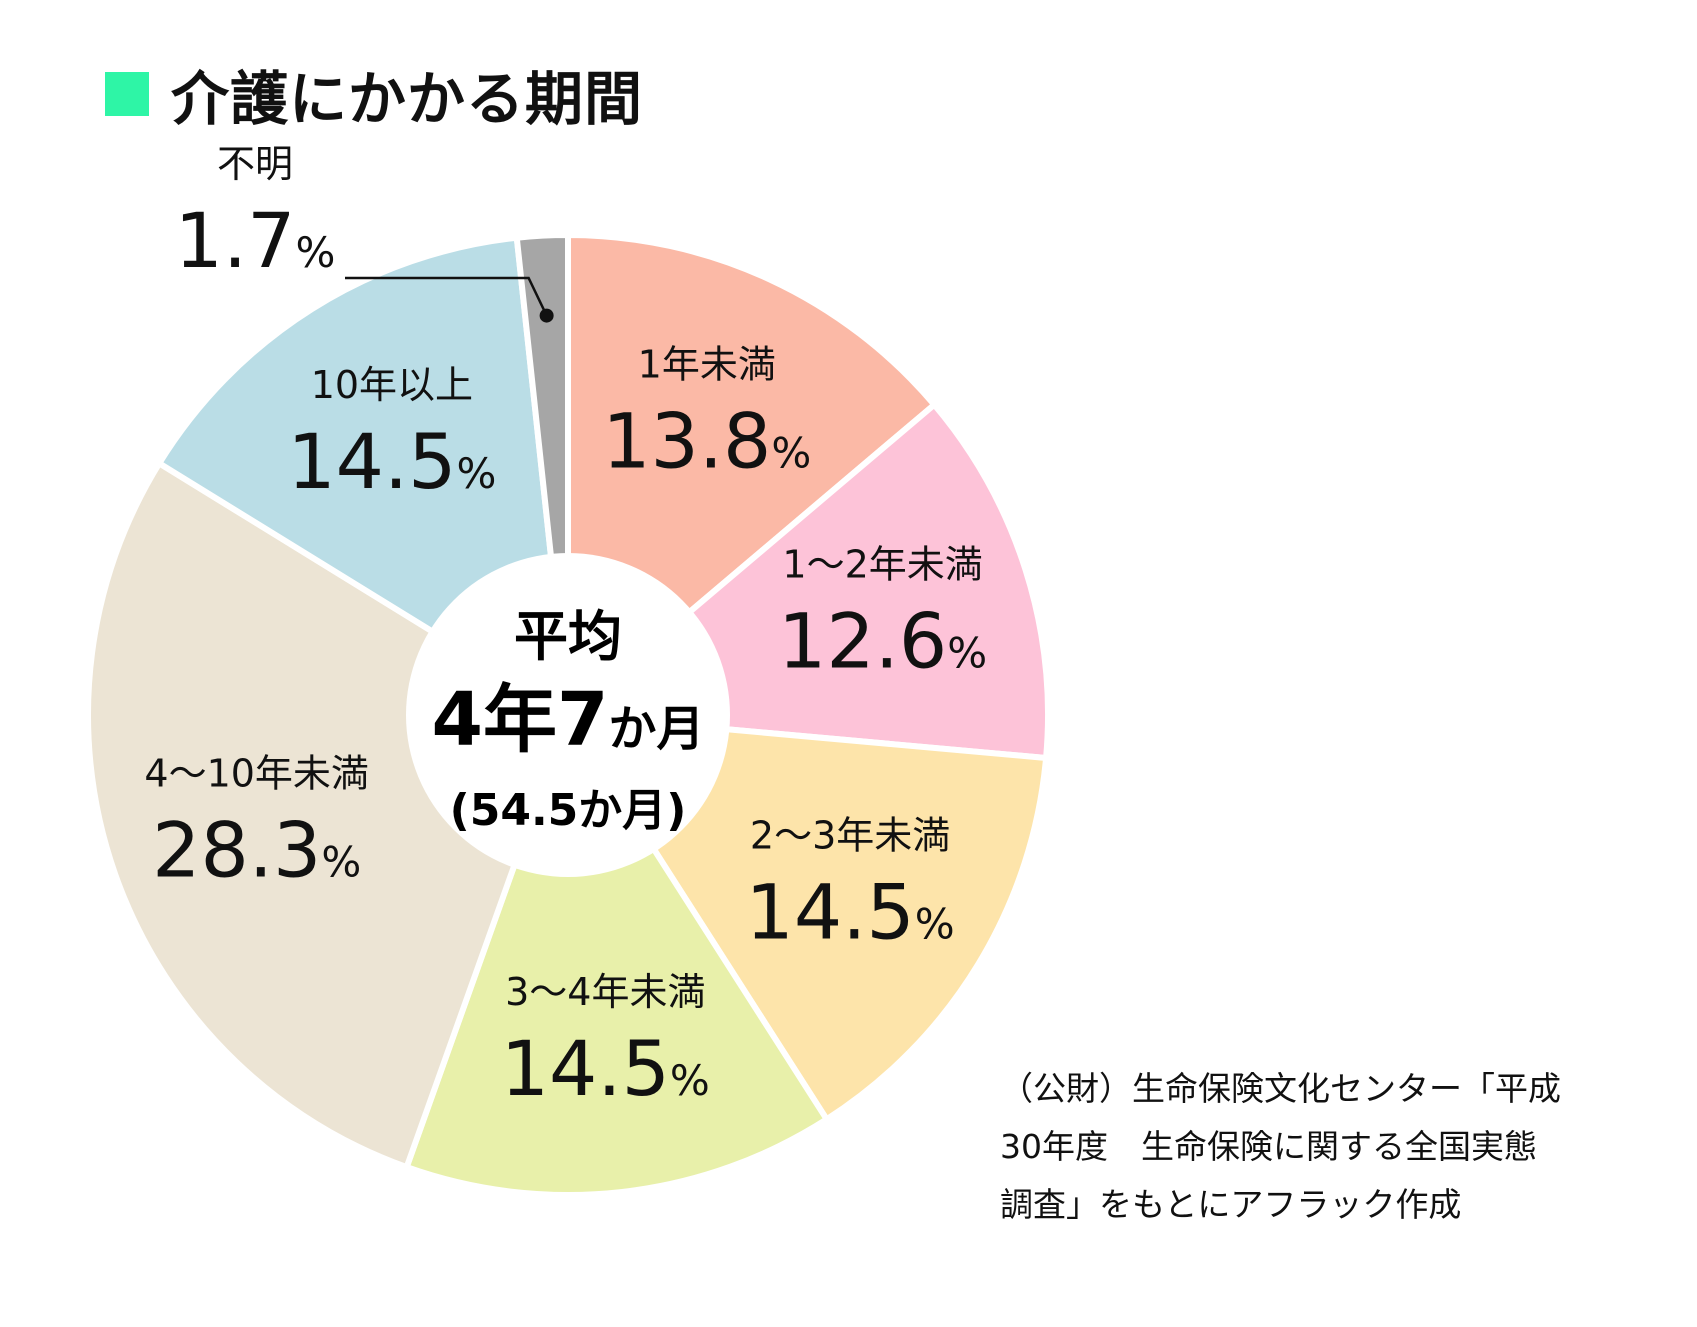 The width and height of the screenshot is (1697, 1327). Describe the element at coordinates (882, 640) in the screenshot. I see `slice-value-2: 12.6%` at that location.